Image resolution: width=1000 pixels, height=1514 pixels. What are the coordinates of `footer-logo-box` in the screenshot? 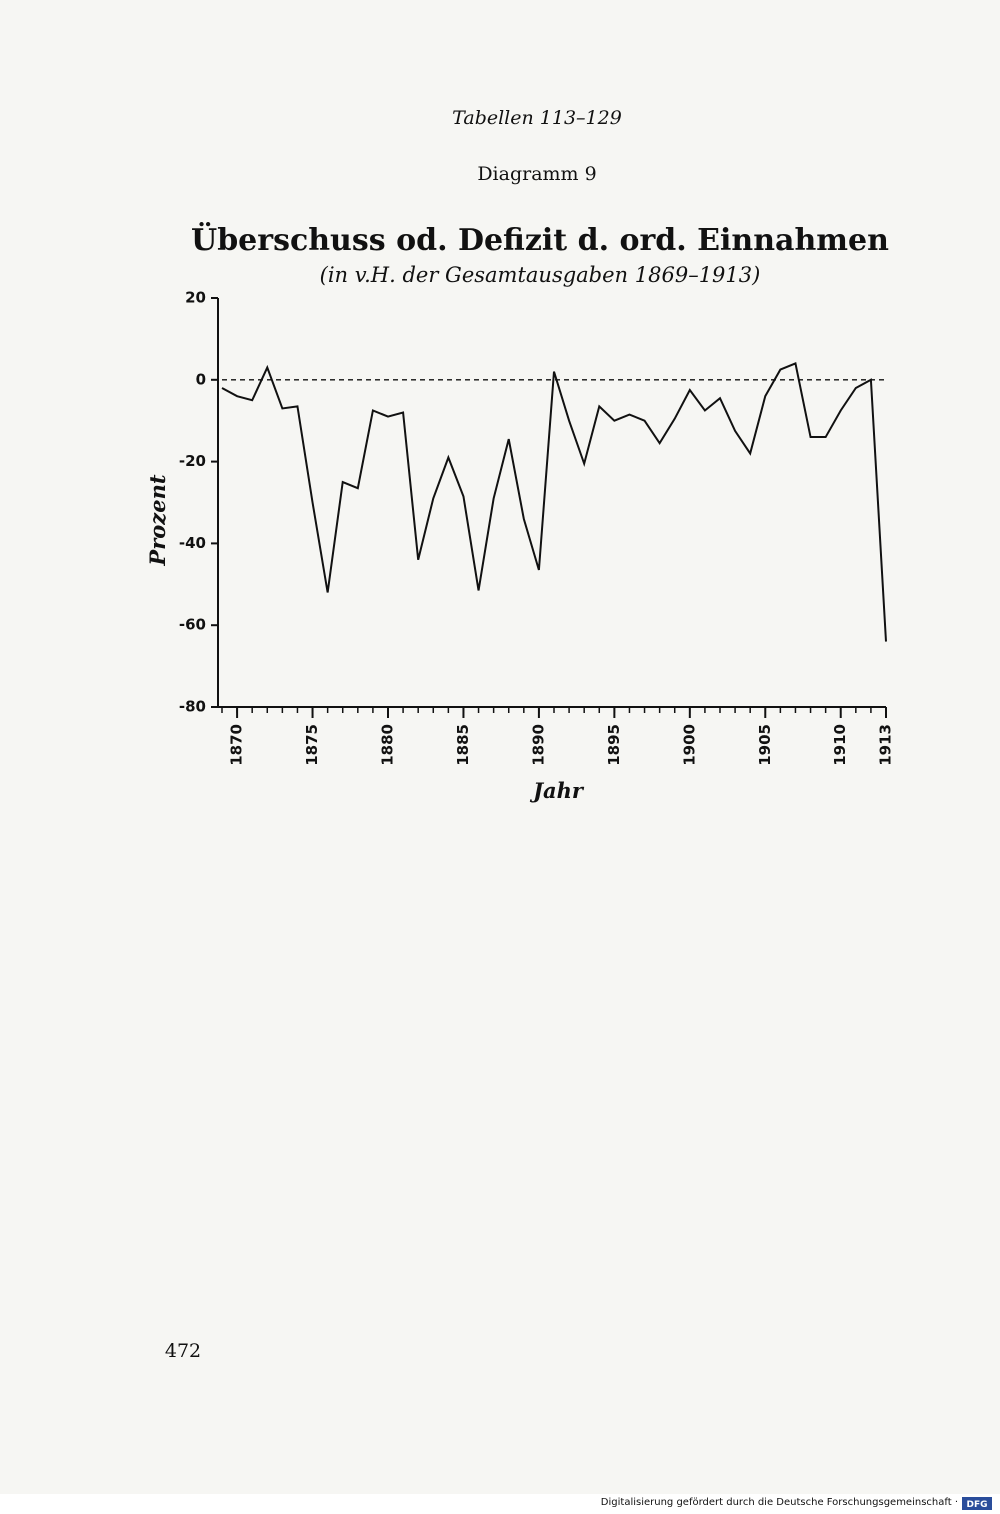 It's located at (977, 1503).